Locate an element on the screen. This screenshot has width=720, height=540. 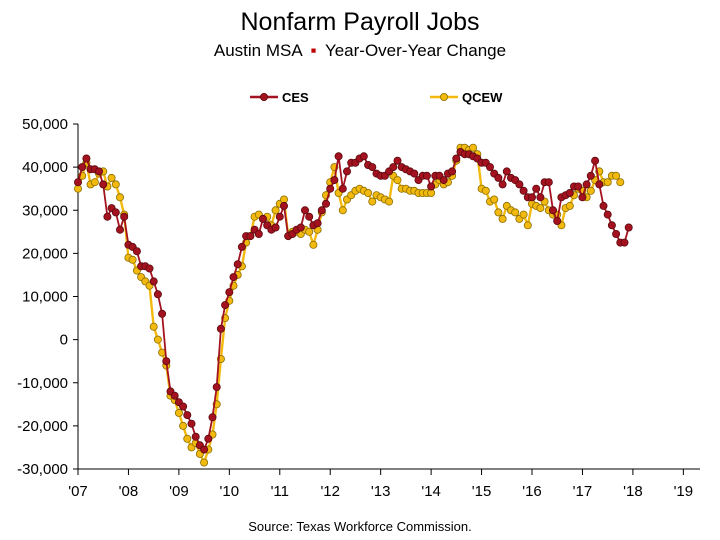
x-tick-label: '18 is located at coordinates (633, 491).